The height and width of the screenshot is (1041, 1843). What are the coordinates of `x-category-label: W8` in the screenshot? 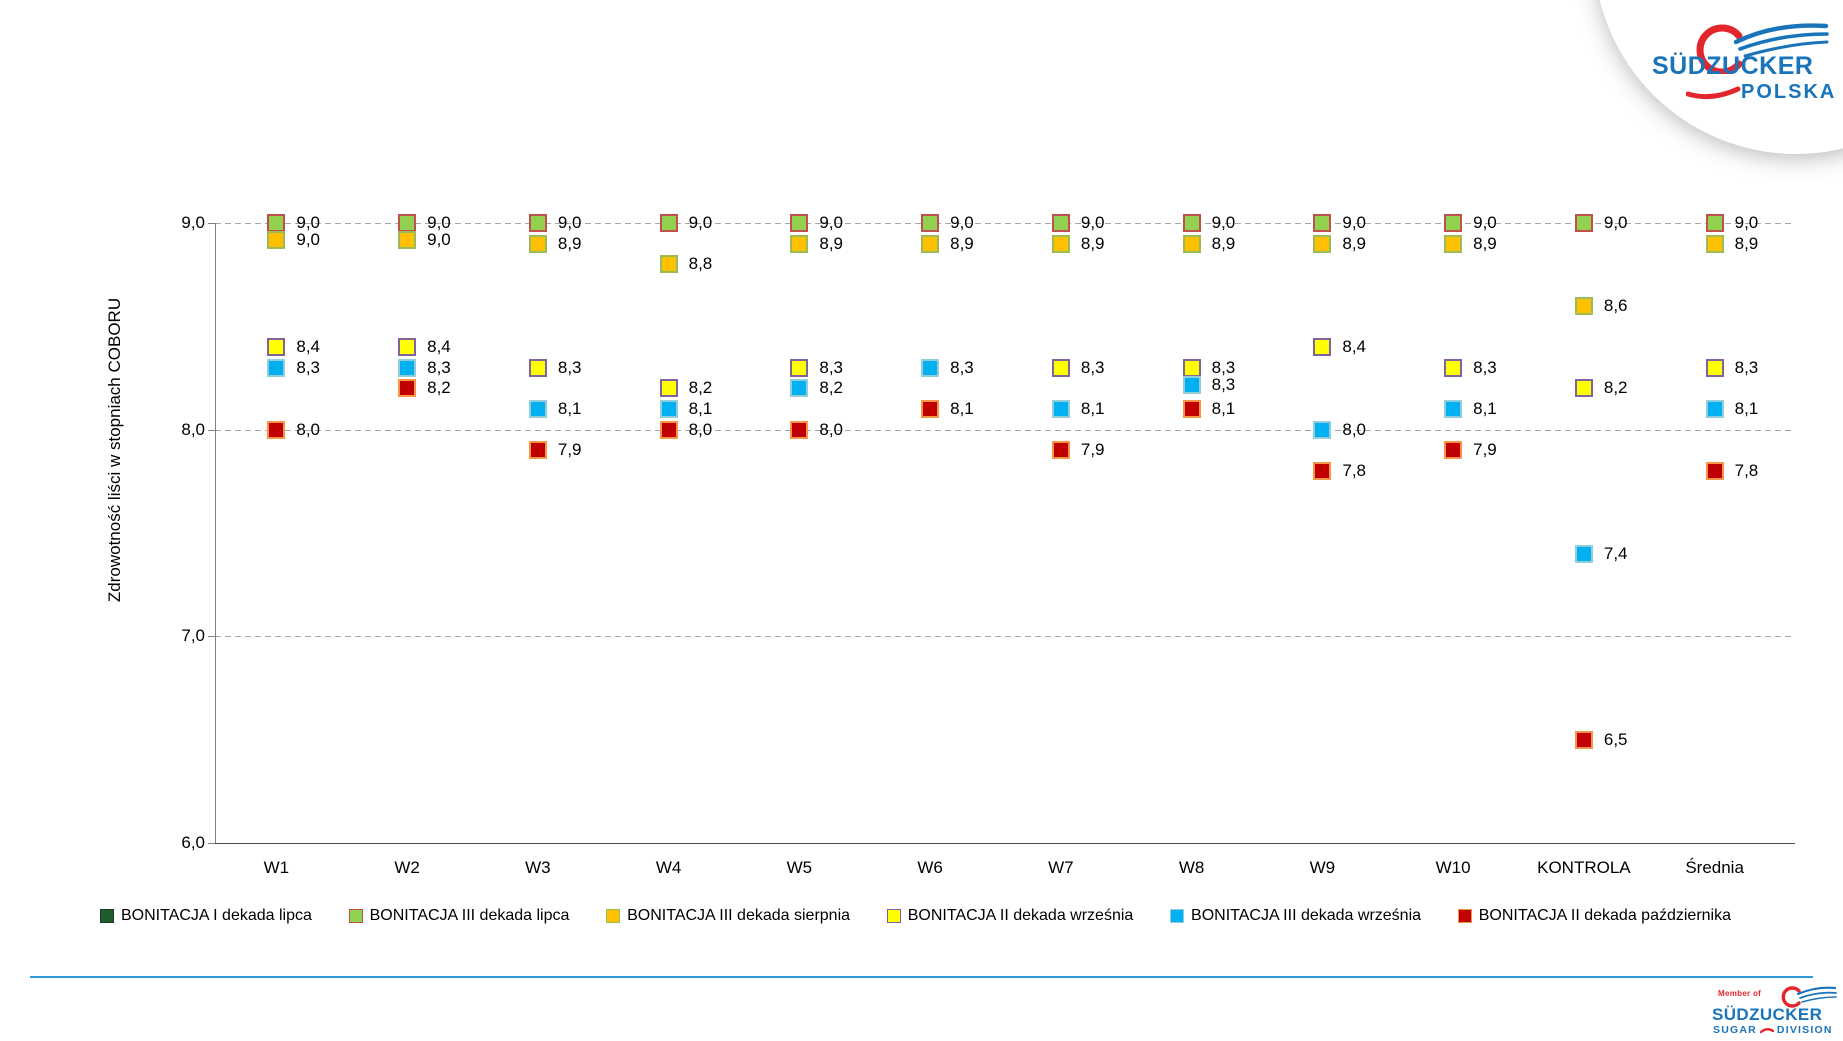 It's located at (1191, 867).